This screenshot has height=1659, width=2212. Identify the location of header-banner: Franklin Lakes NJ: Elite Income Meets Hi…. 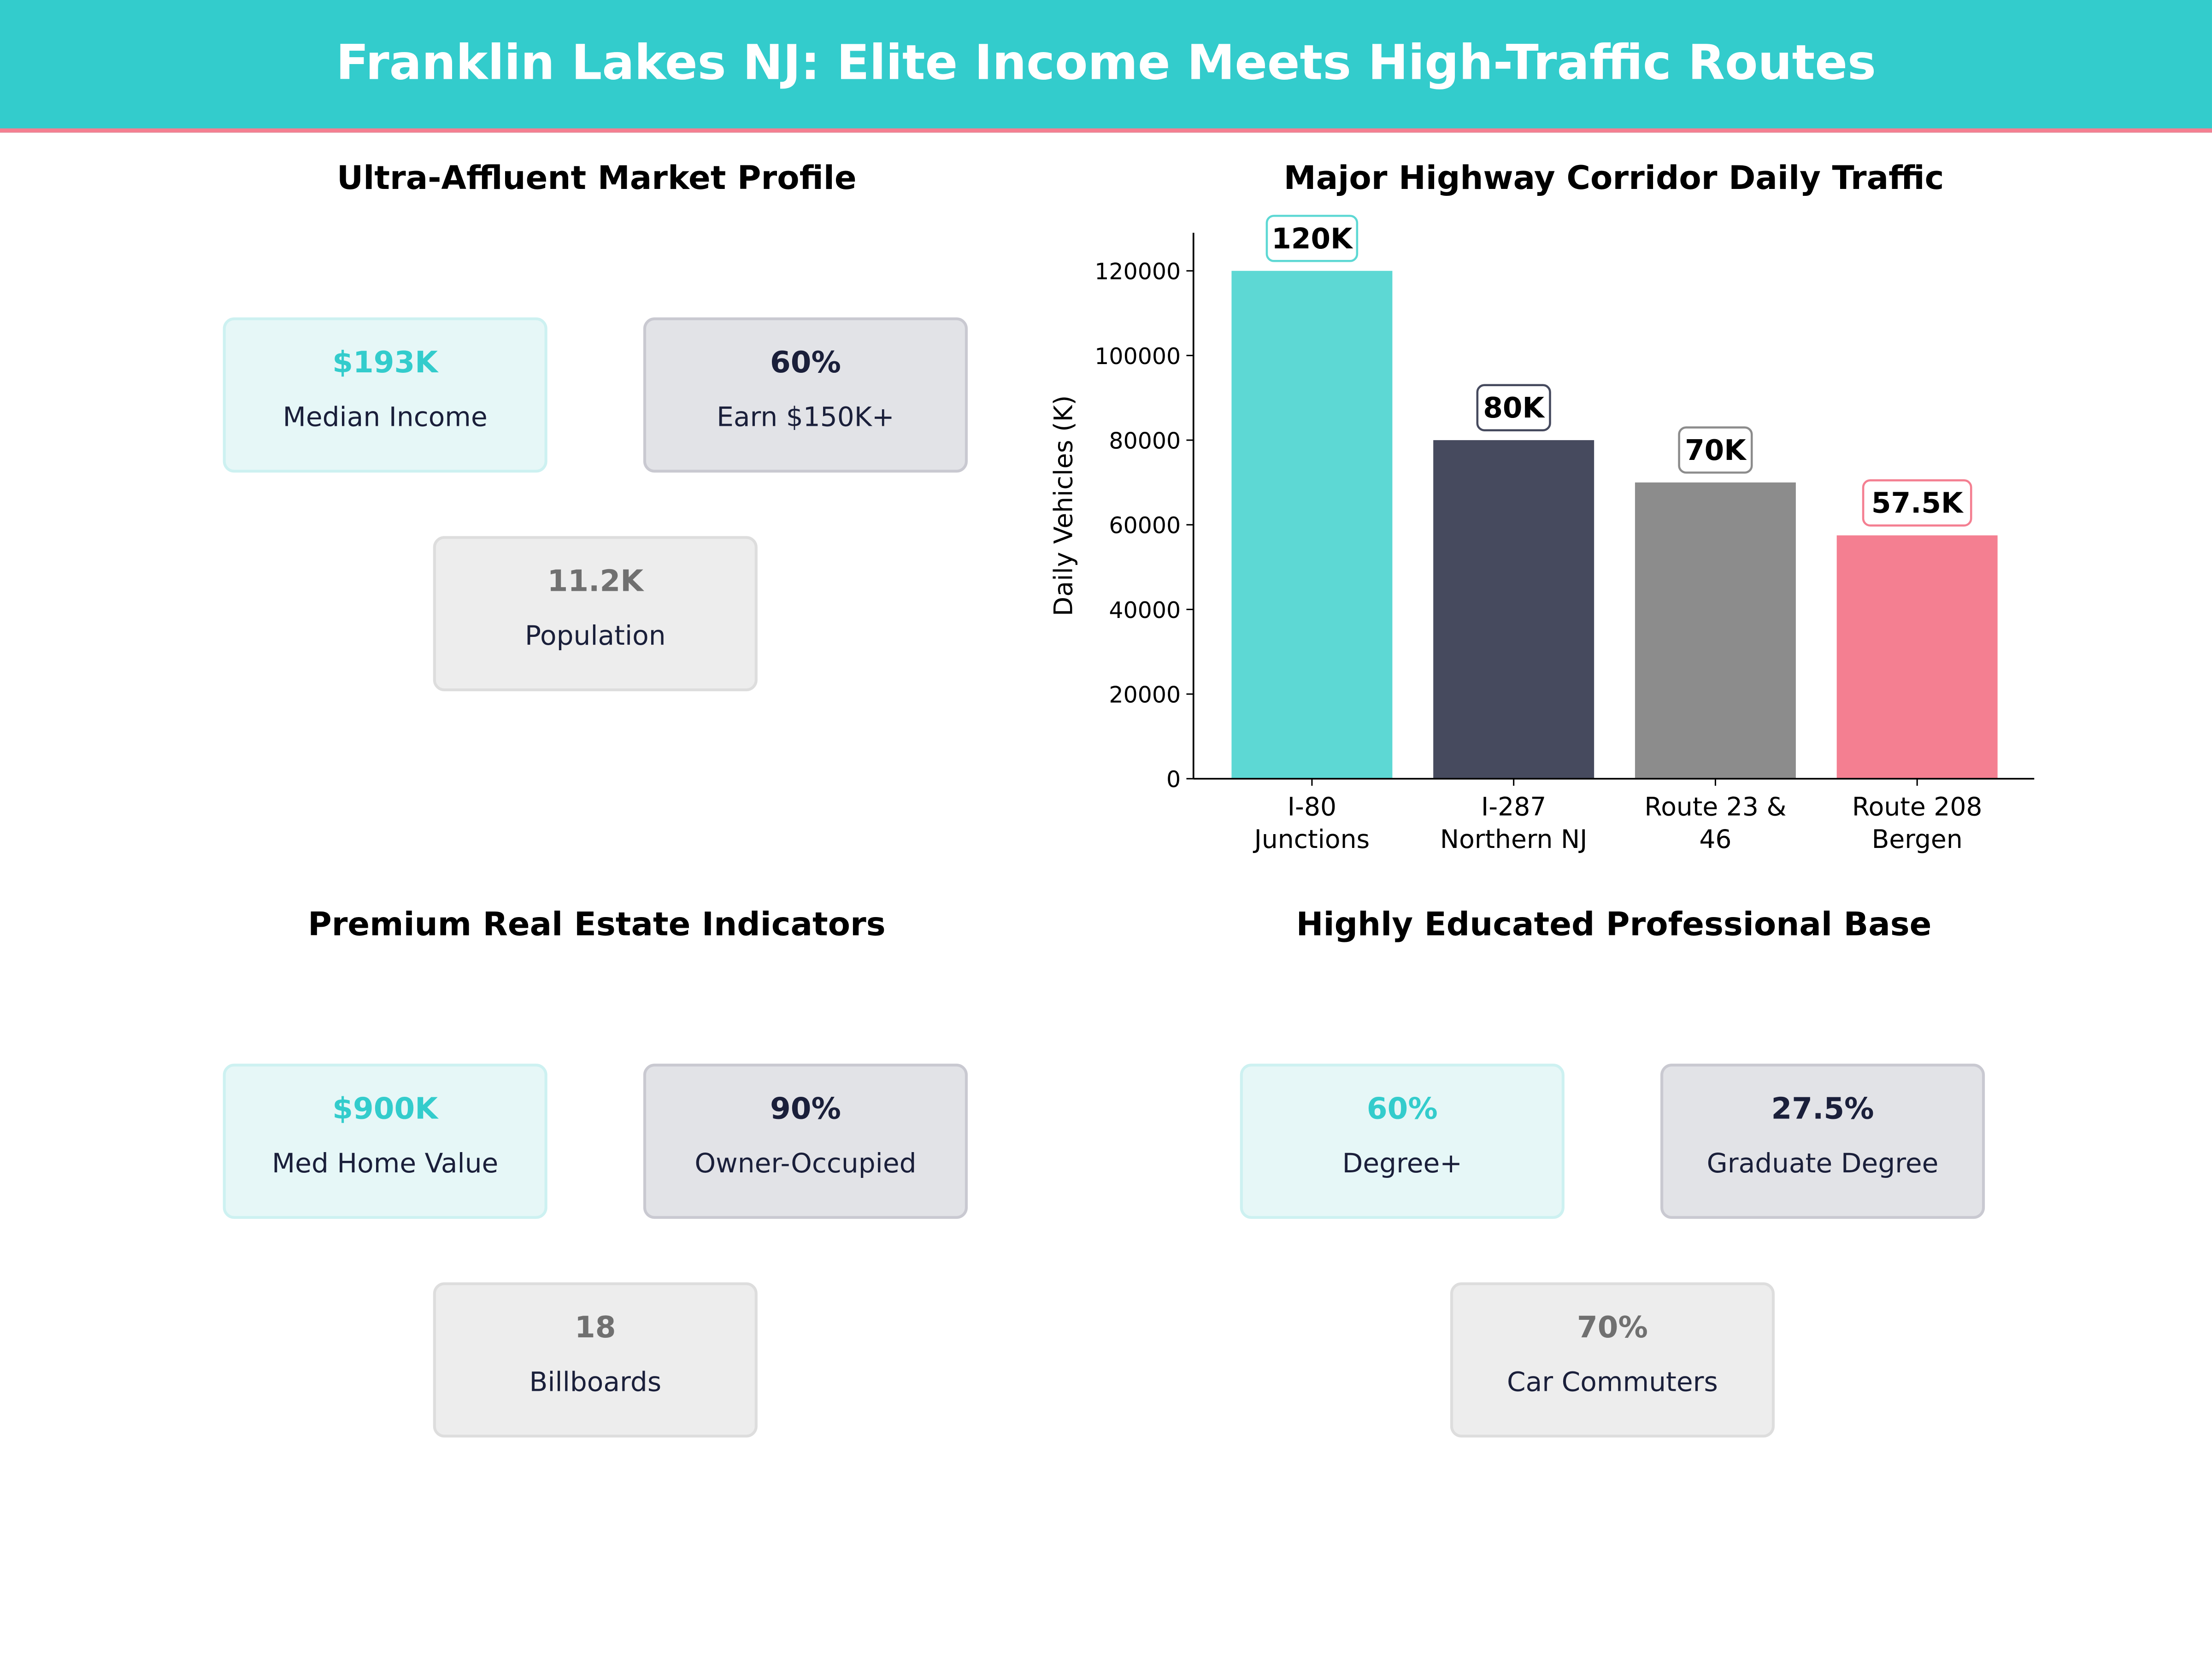
(1106, 66).